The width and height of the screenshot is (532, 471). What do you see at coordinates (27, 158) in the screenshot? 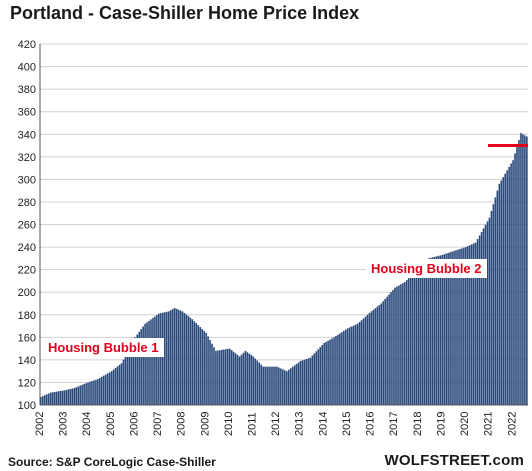
I see `y-tick-label: 320` at bounding box center [27, 158].